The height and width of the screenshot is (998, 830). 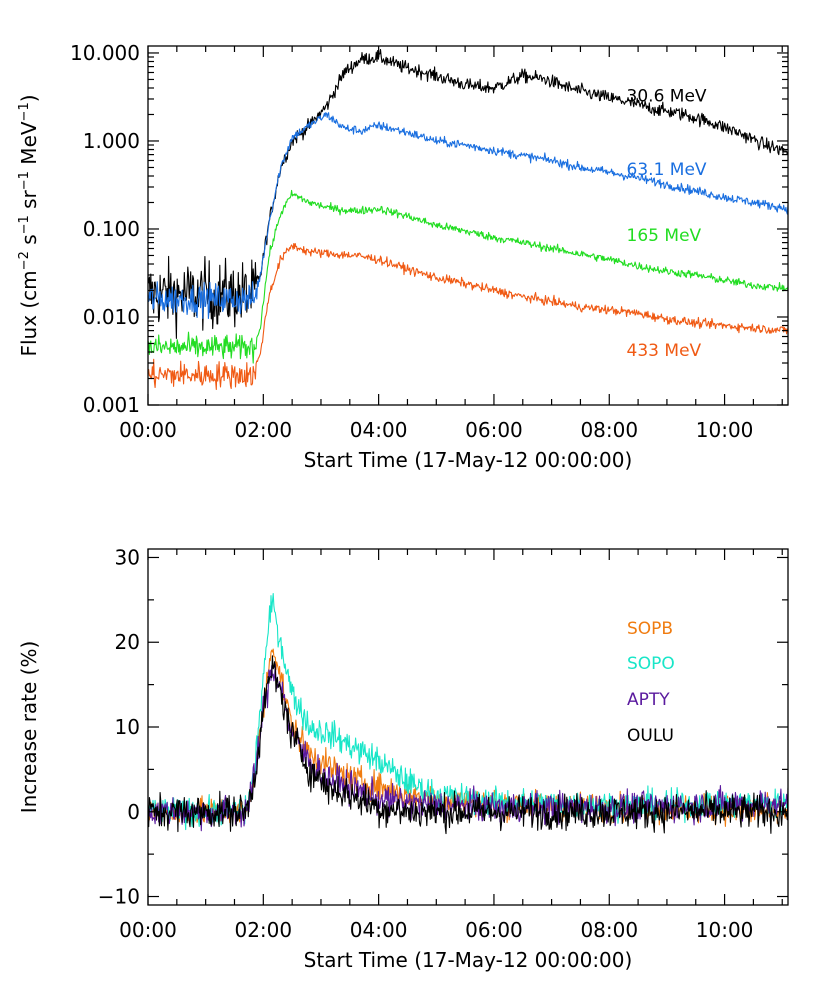 What do you see at coordinates (725, 930) in the screenshot?
I see `rate-x-tick-label: 10:00` at bounding box center [725, 930].